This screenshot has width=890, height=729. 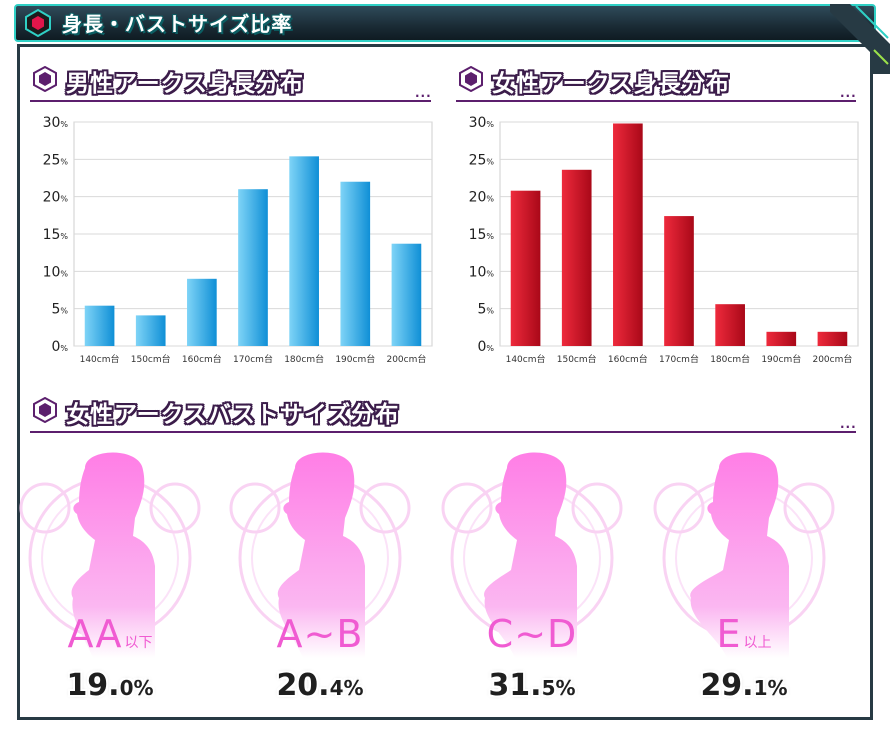 I want to click on bust-size-label: E 以上, so click(x=744, y=634).